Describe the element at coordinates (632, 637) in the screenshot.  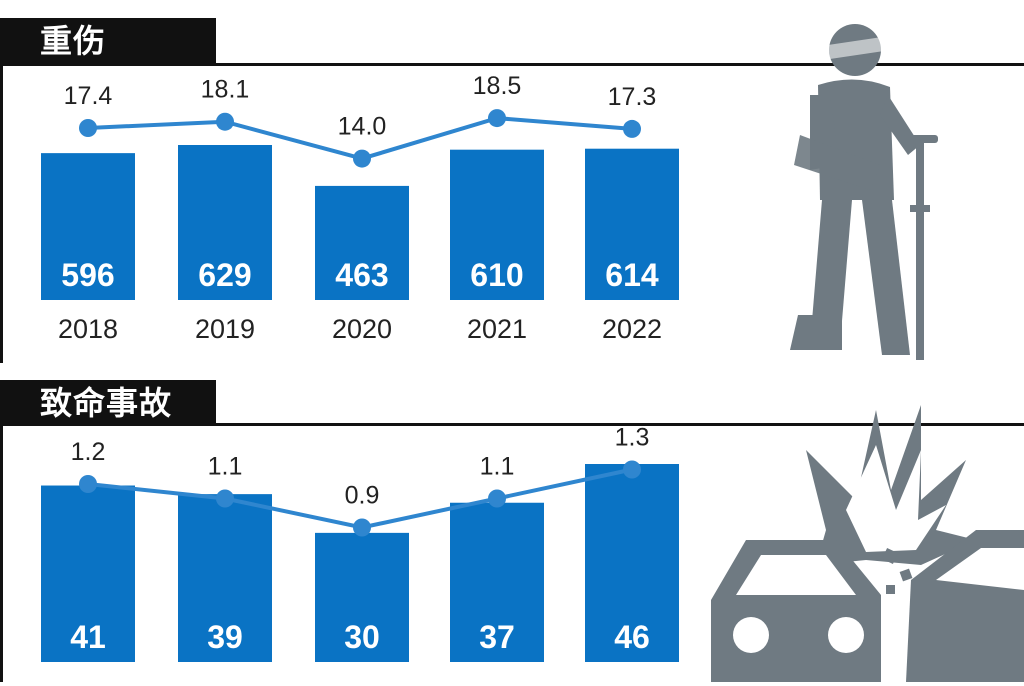
I see `bar-value-label: 46` at that location.